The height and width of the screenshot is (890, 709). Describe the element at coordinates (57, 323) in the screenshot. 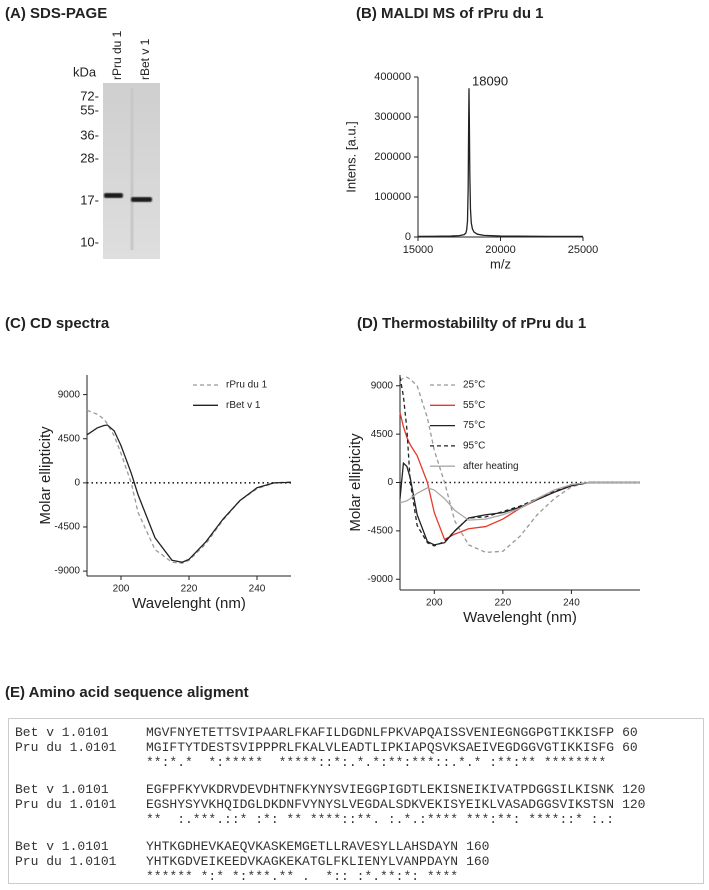

I see `panel-title: (C) CD spectra` at that location.